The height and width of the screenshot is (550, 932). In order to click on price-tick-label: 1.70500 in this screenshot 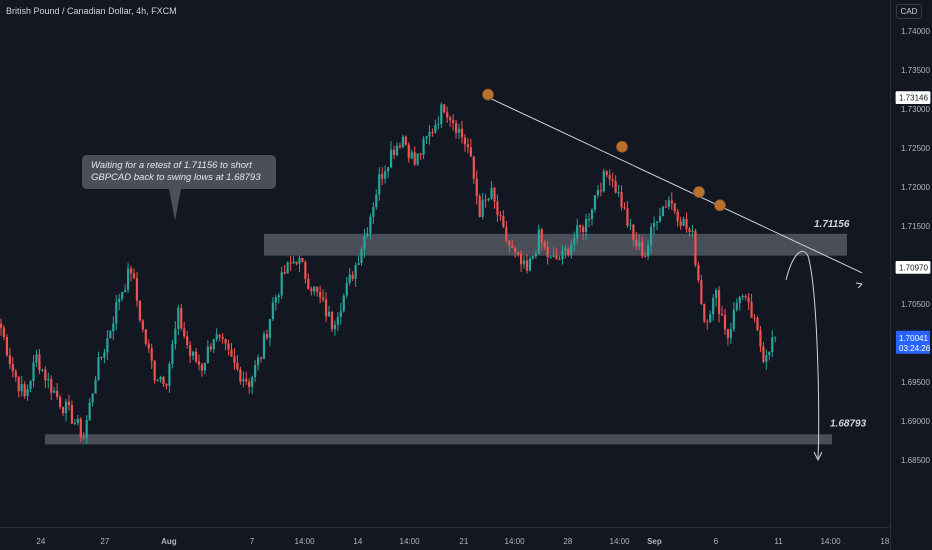, I will do `click(915, 304)`.